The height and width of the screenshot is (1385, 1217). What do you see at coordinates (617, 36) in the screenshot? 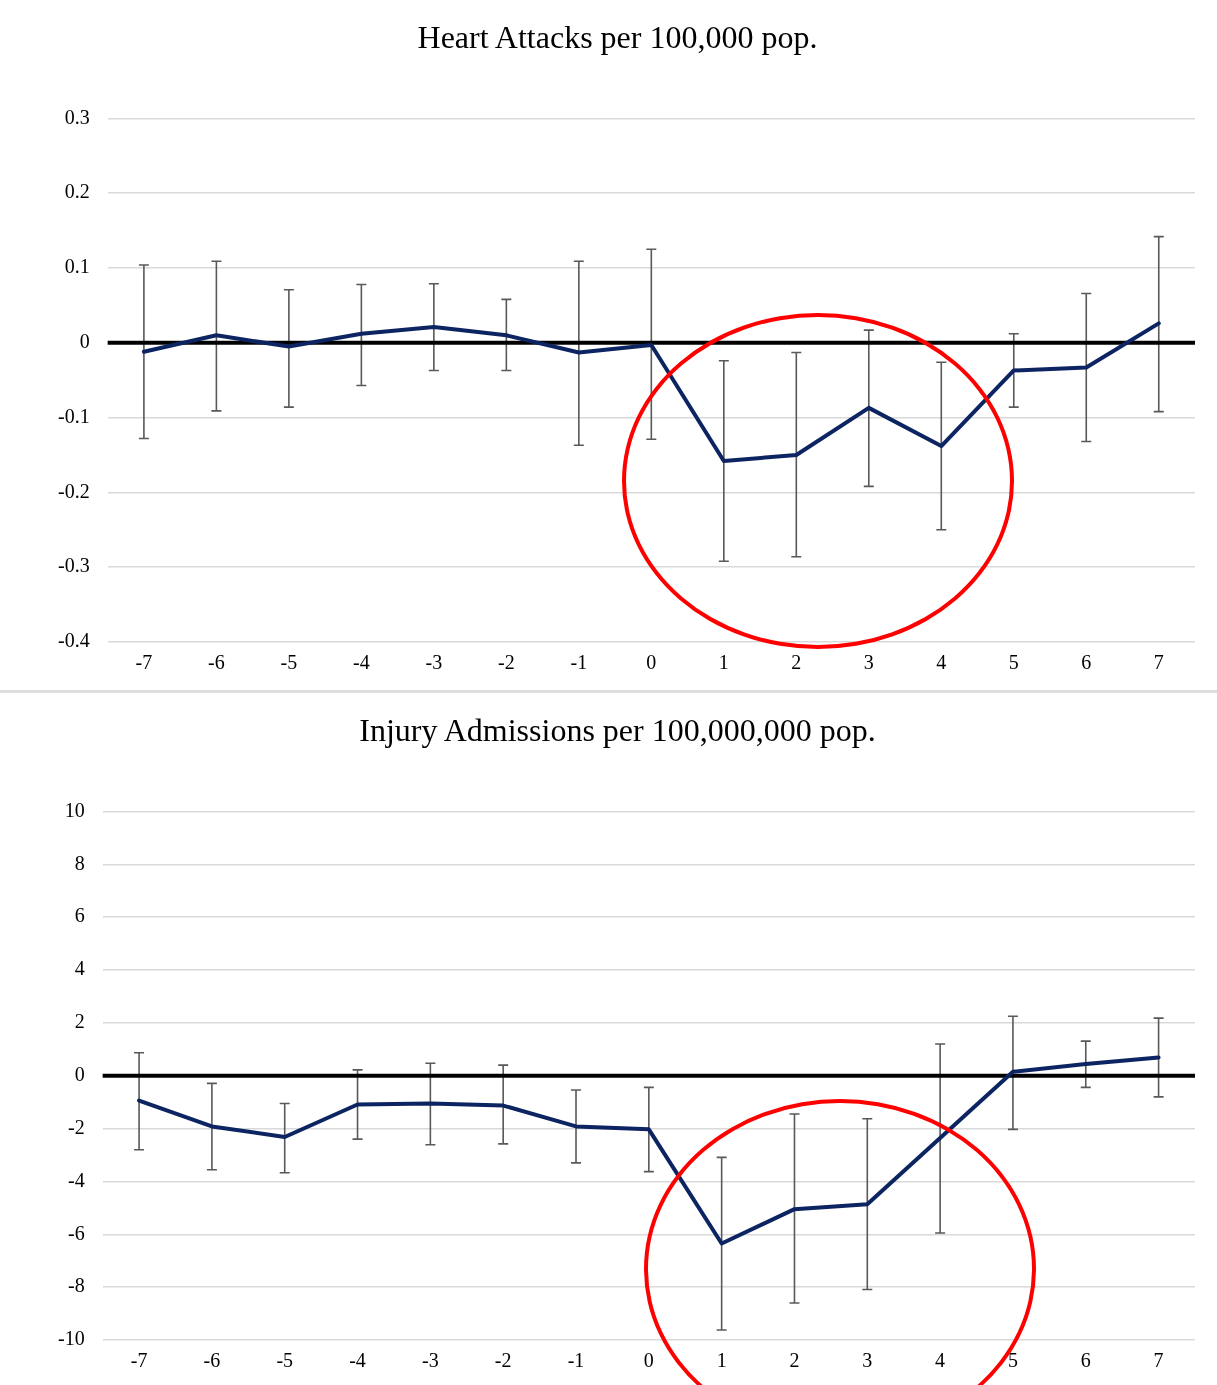
I see `chart-title: Heart Attacks per 100,000 pop.` at bounding box center [617, 36].